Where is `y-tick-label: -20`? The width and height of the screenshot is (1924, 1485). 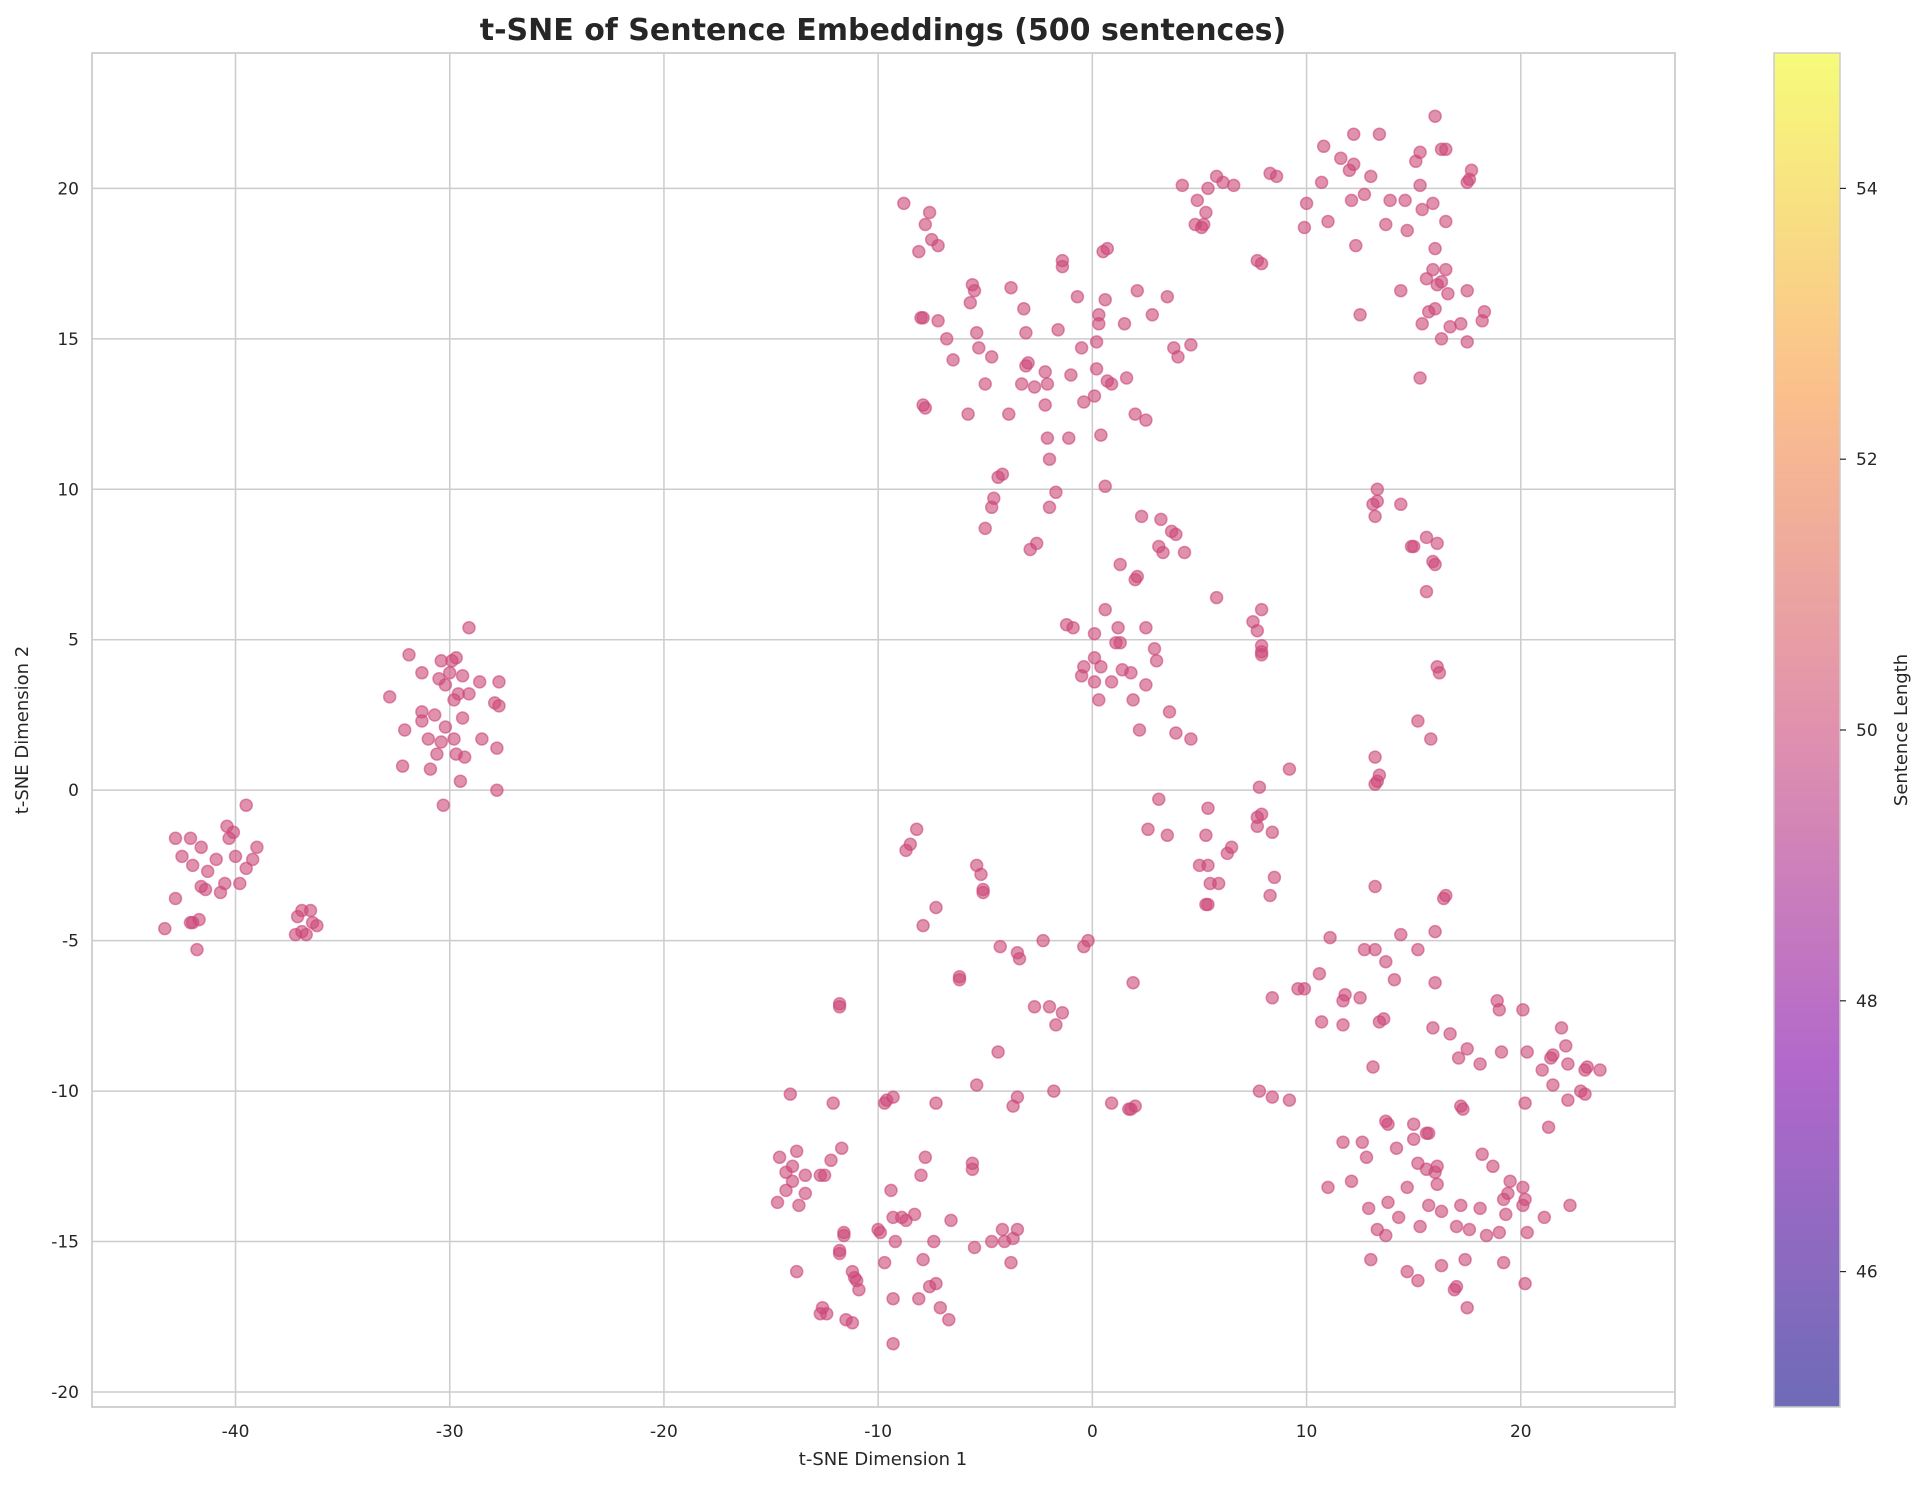 y-tick-label: -20 is located at coordinates (65, 1393).